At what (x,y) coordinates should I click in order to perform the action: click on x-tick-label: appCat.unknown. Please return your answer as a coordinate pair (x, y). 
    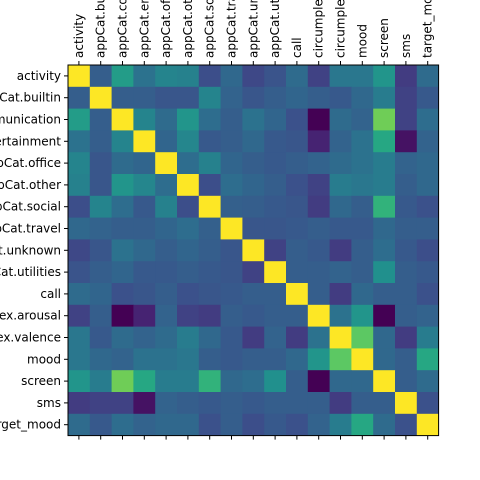
    Looking at the image, I should click on (253, 29).